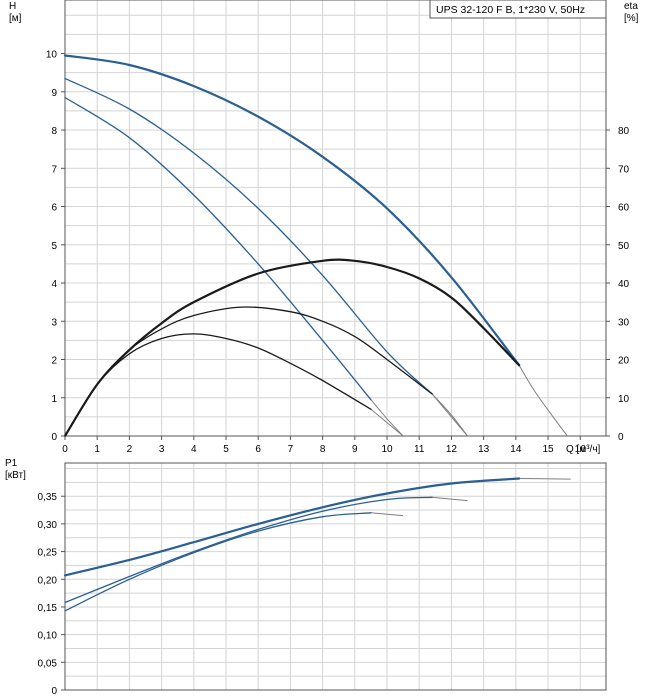  I want to click on x-axis-label: Q [м³/ч], so click(583, 449).